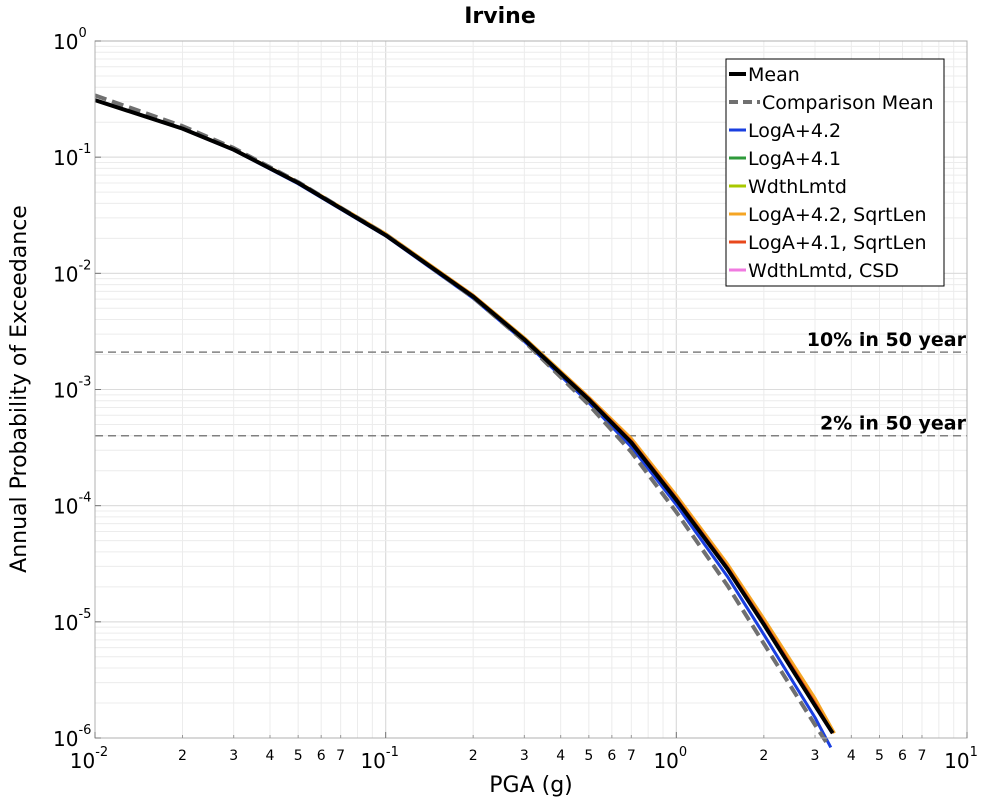  What do you see at coordinates (70, 40) in the screenshot?
I see `y-tick-label: 10⁰` at bounding box center [70, 40].